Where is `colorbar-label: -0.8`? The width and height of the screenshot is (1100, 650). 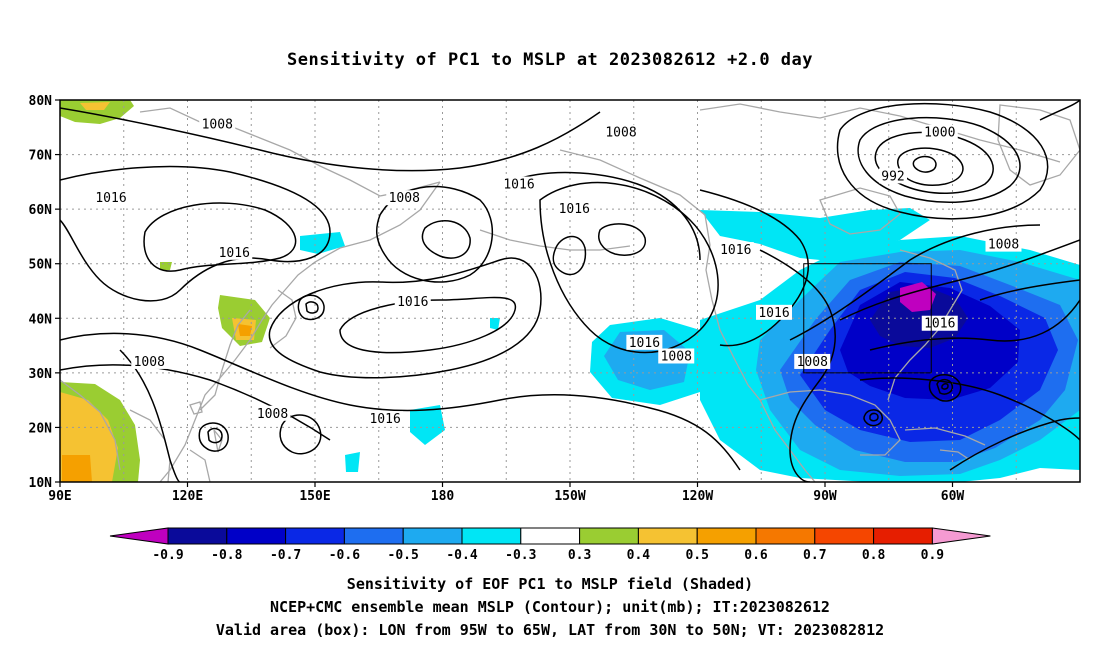
colorbar-label: -0.8 is located at coordinates (226, 555).